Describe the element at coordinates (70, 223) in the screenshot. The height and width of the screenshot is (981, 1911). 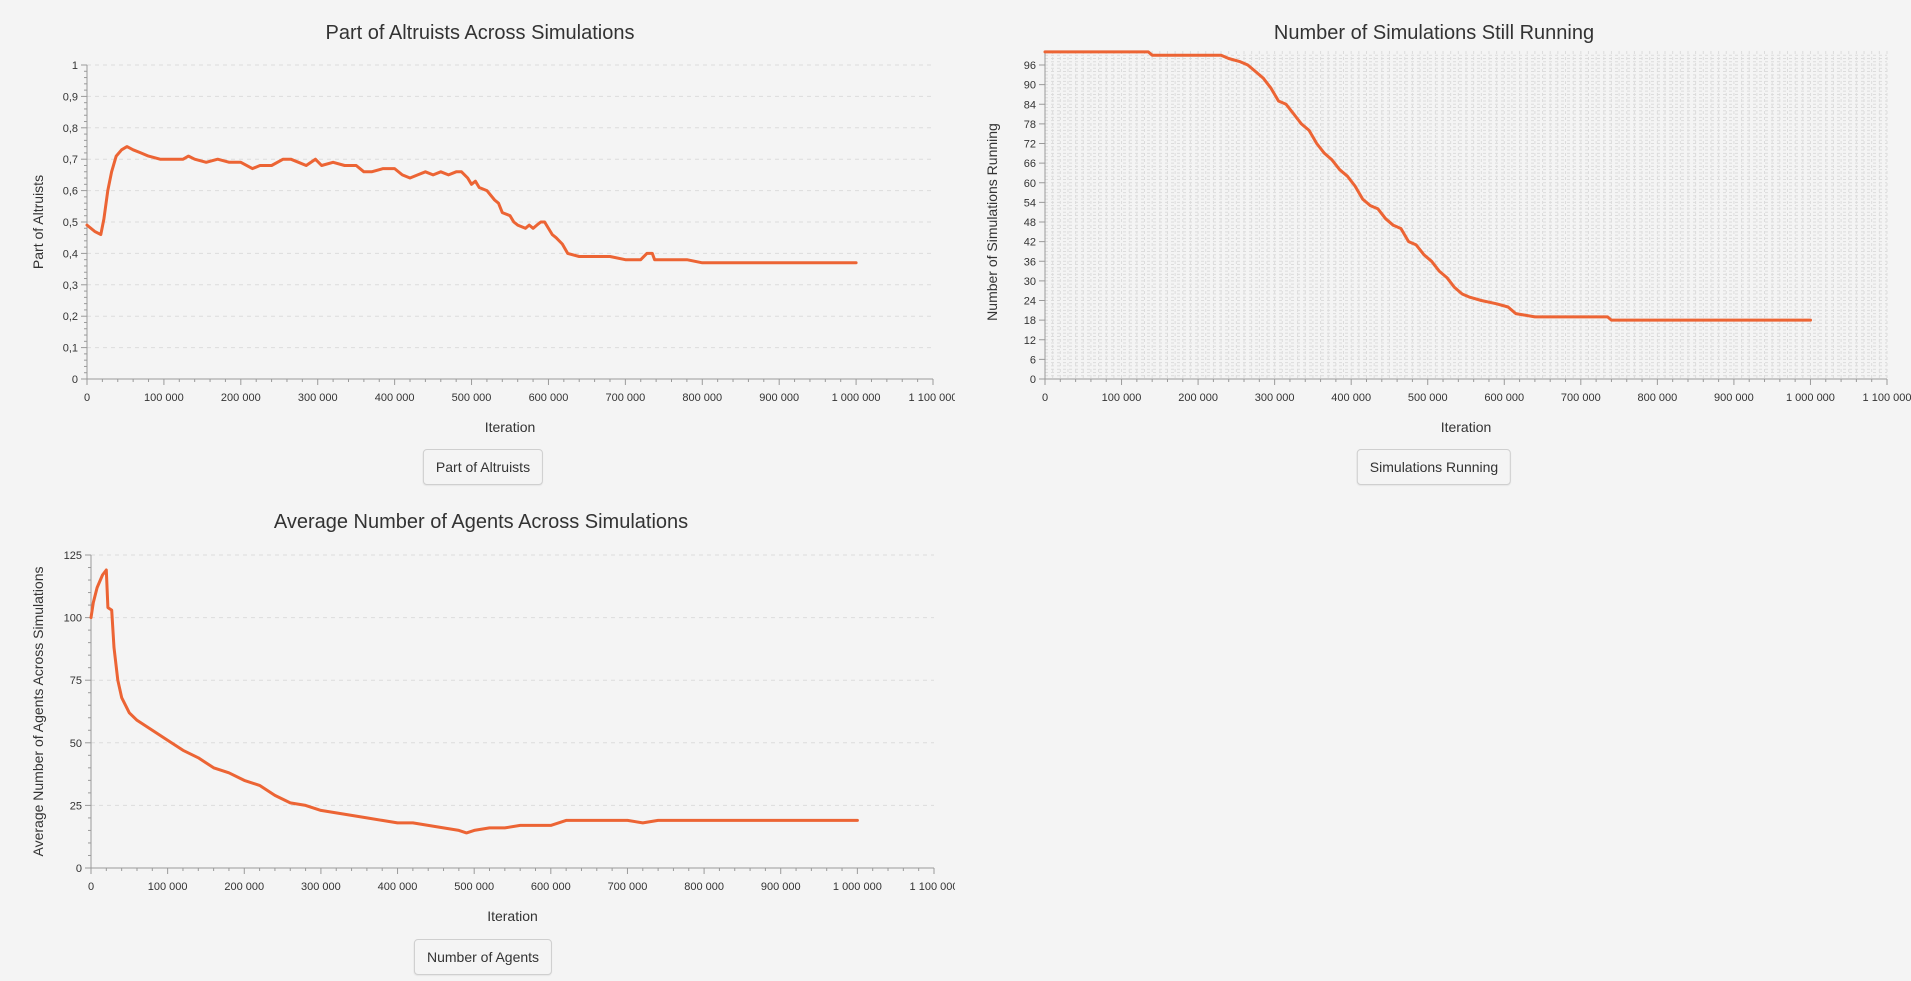
I see `y-tick-label: 0,5` at that location.